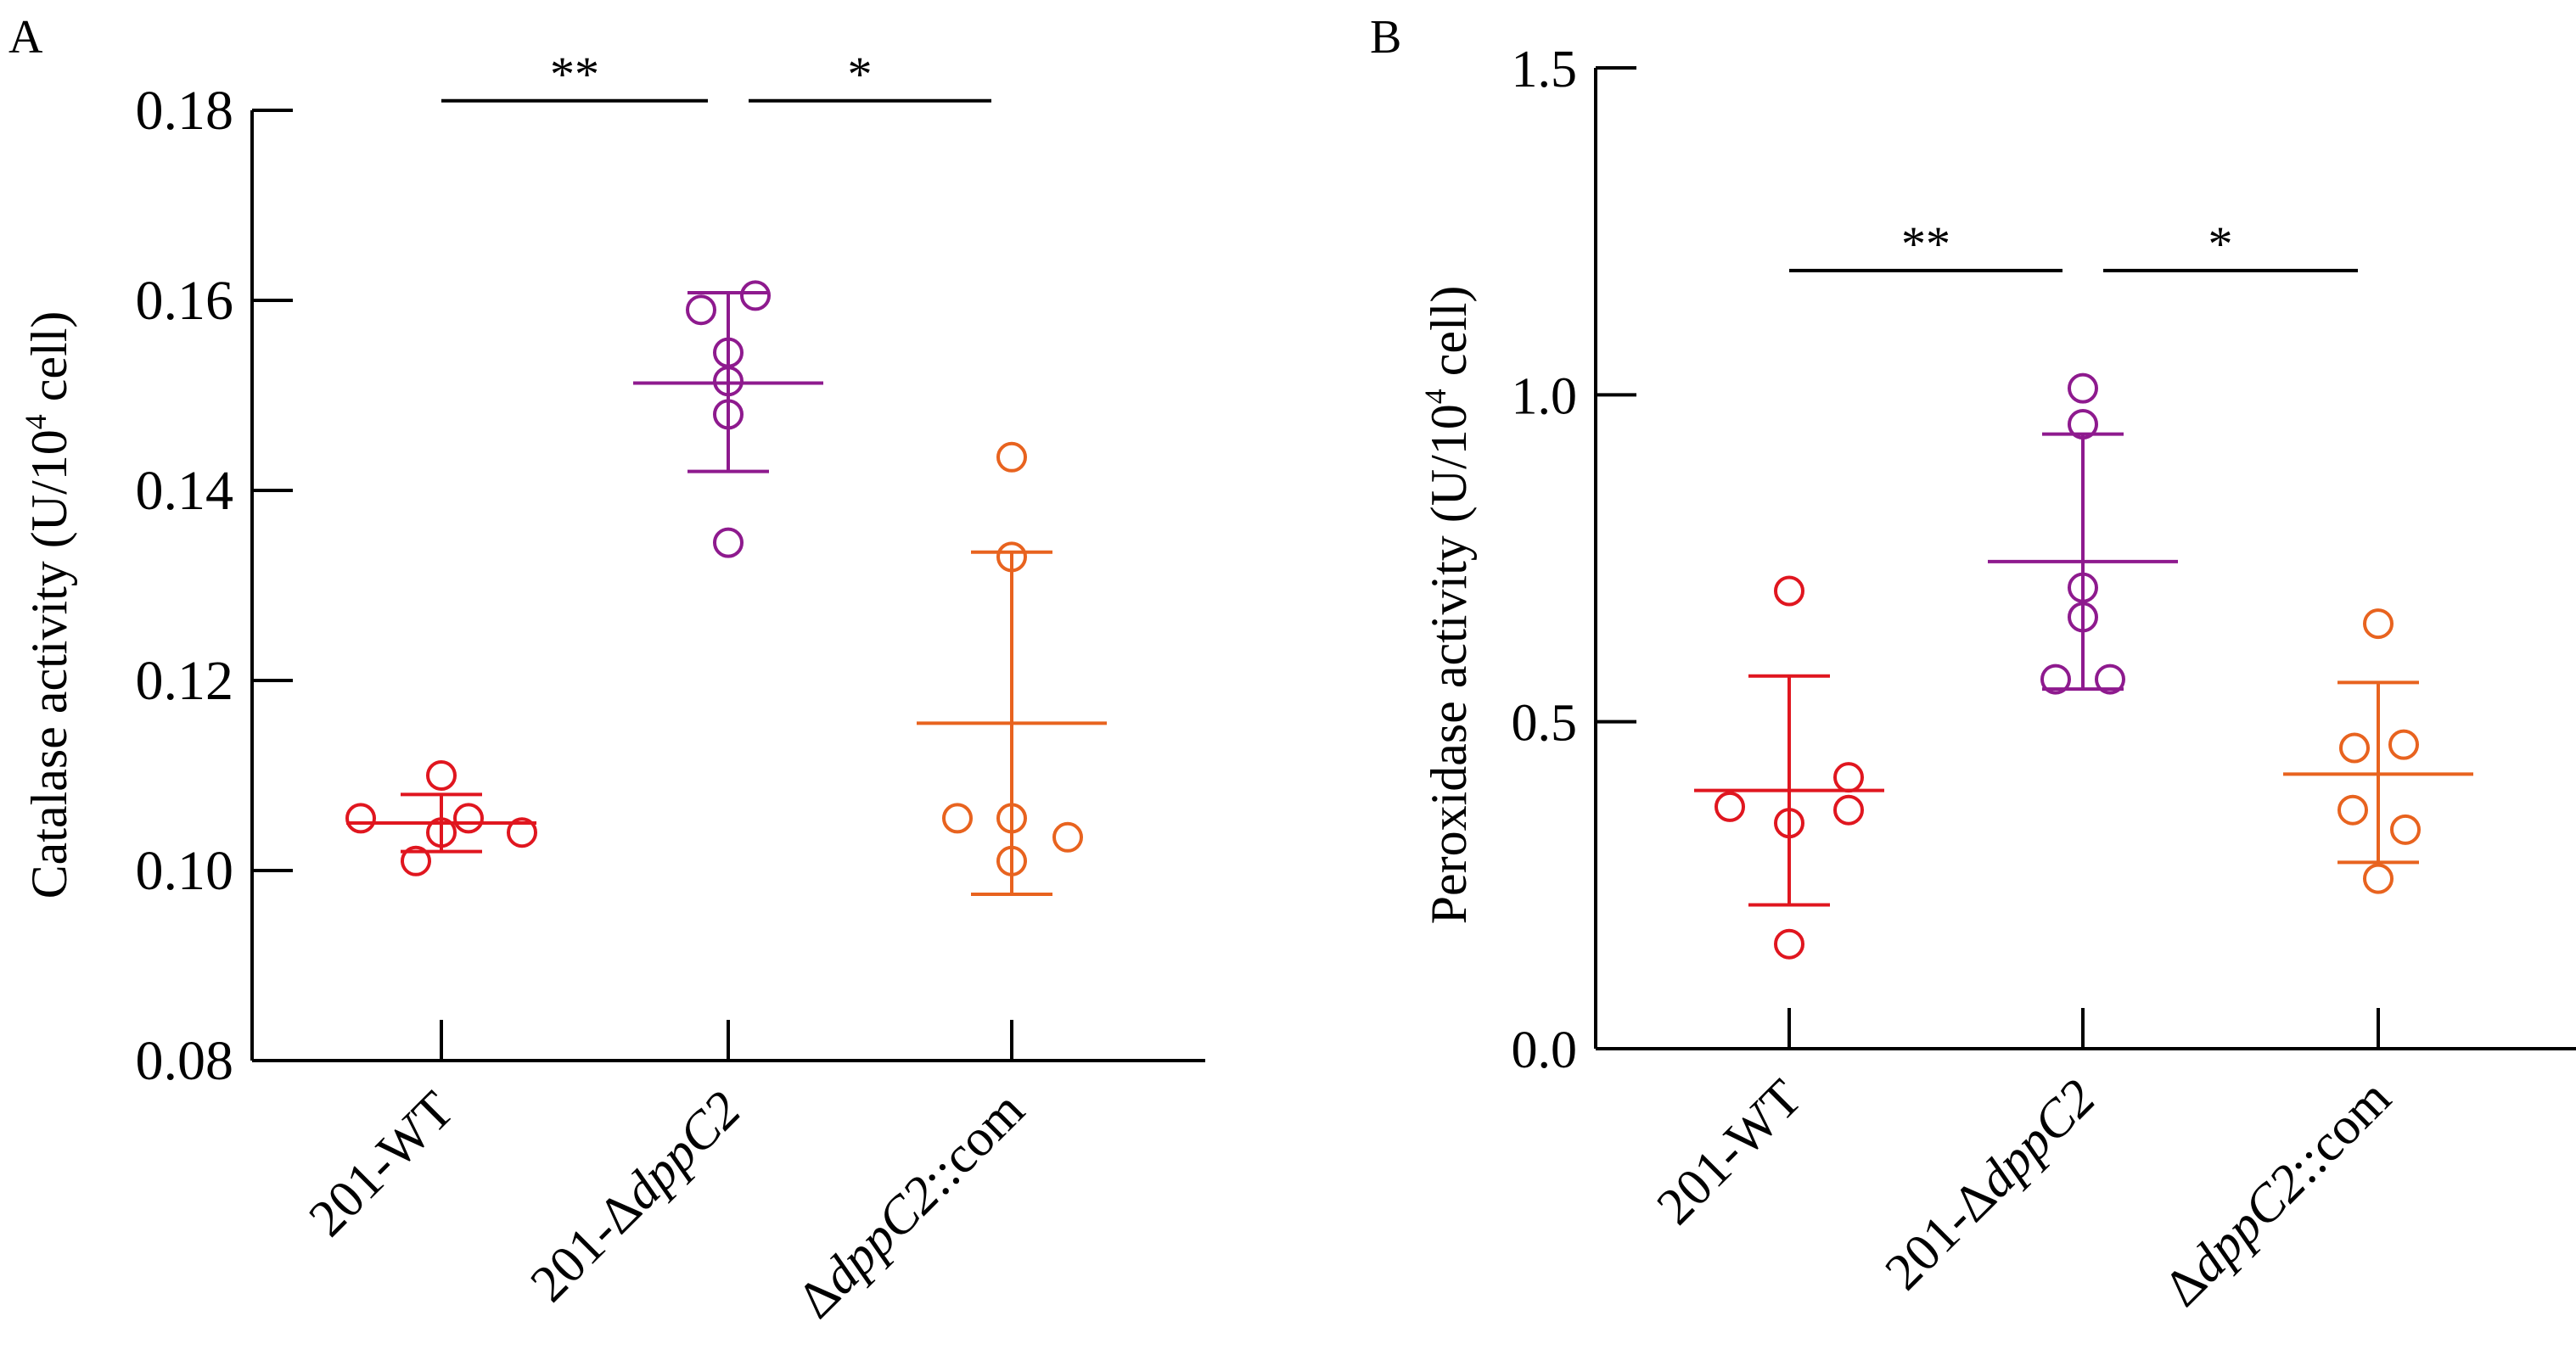 Image resolution: width=2576 pixels, height=1355 pixels. I want to click on y-tick-label: 1.0, so click(1545, 396).